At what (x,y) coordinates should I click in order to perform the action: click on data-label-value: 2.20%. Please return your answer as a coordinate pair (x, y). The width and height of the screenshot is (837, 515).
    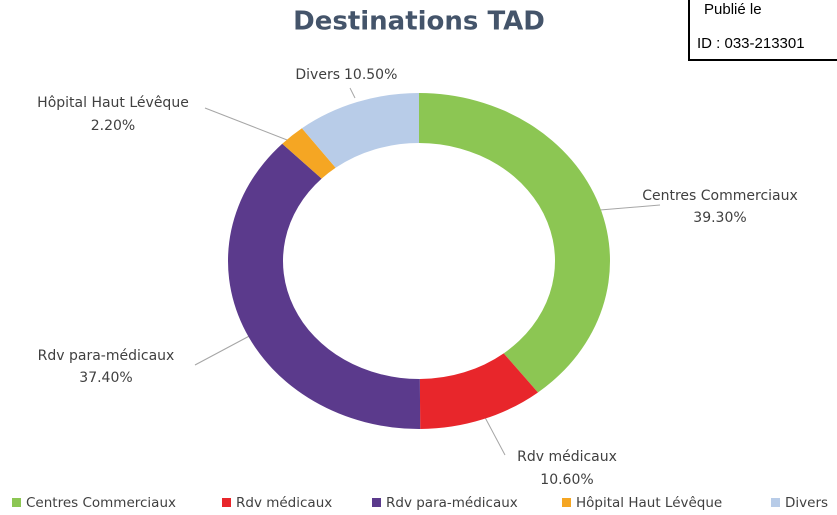
    Looking at the image, I should click on (113, 126).